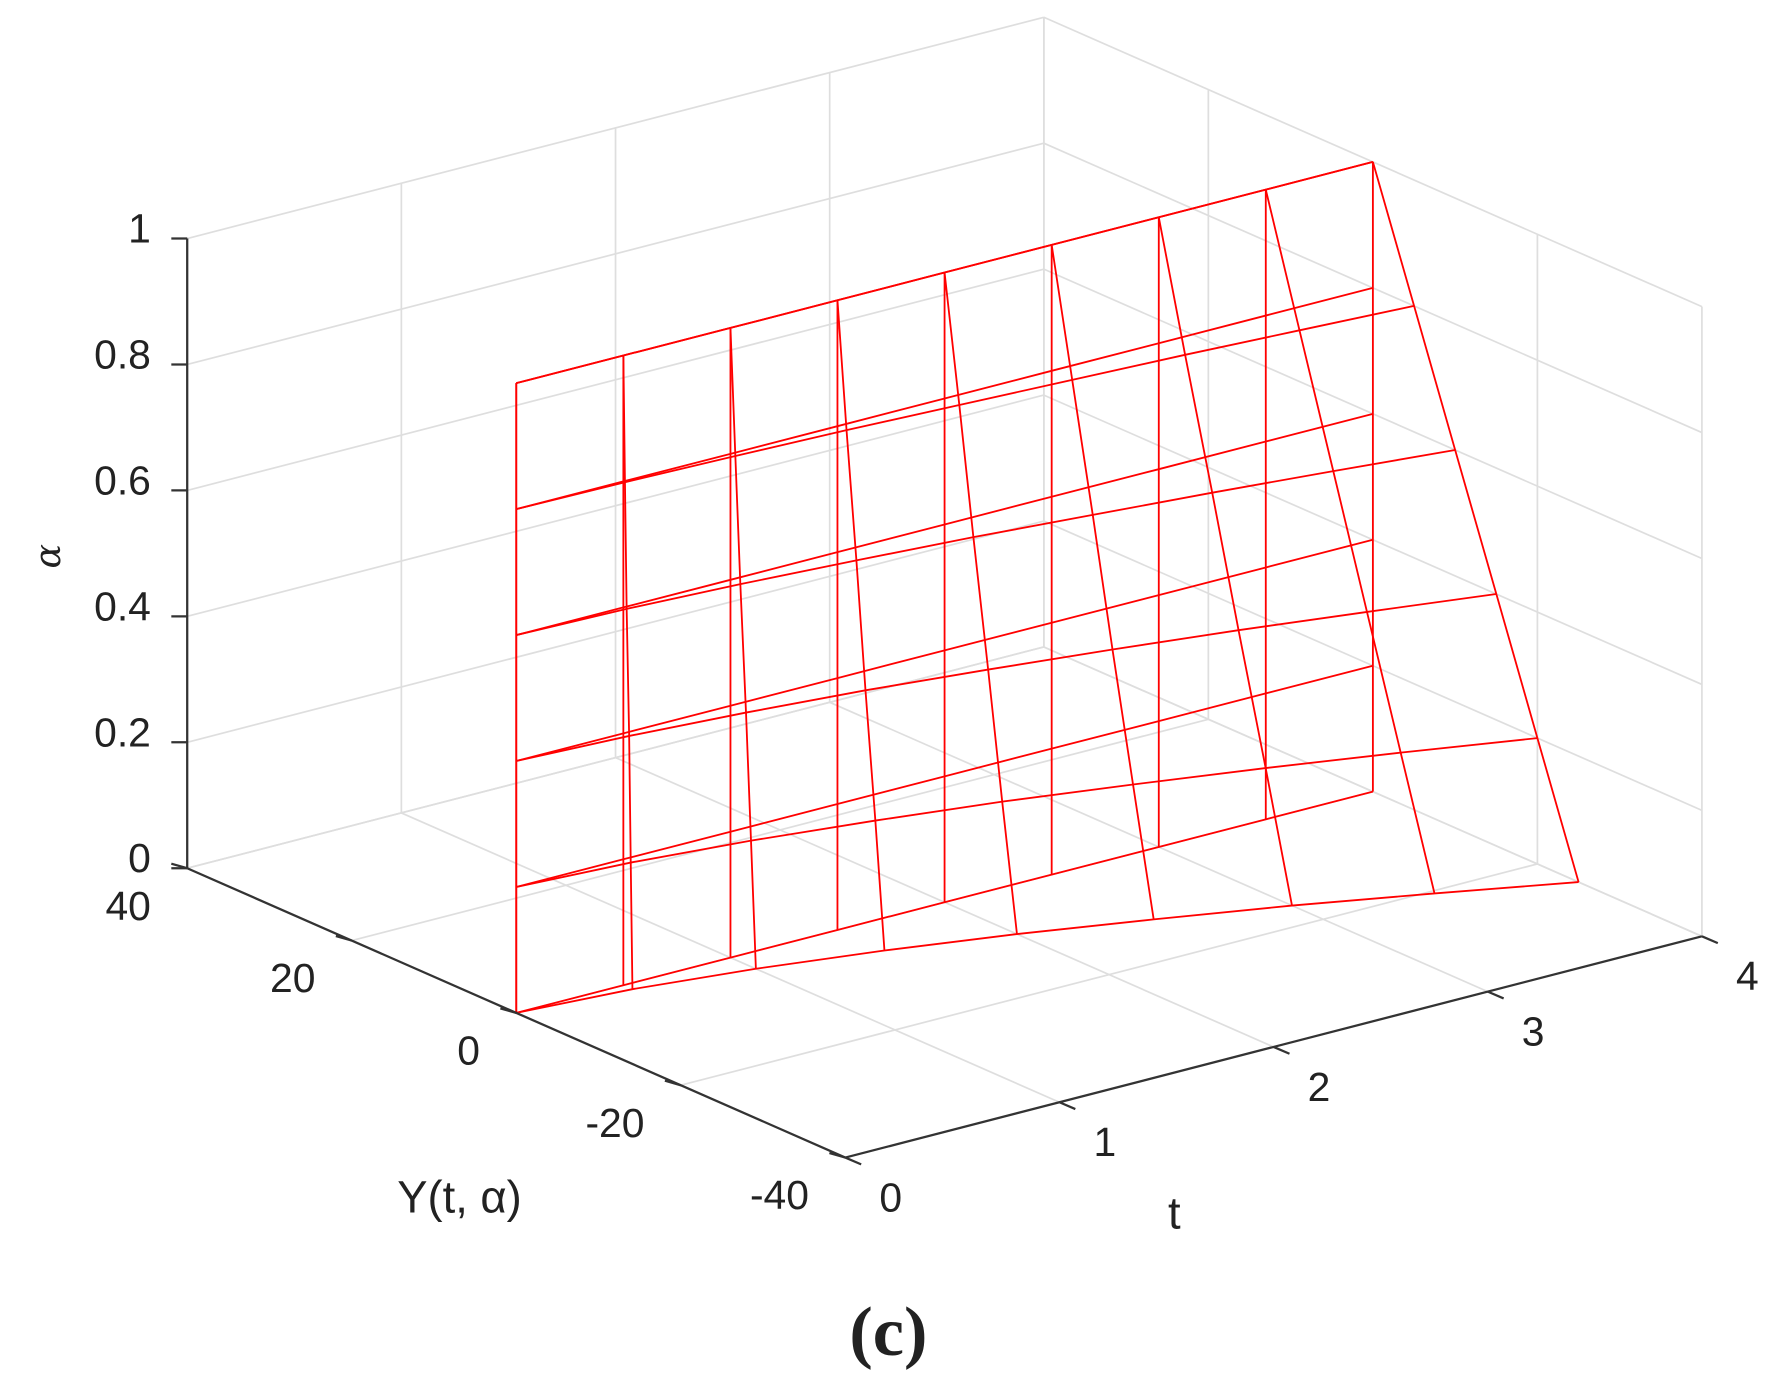  I want to click on x-tick-label: 3, so click(1533, 1032).